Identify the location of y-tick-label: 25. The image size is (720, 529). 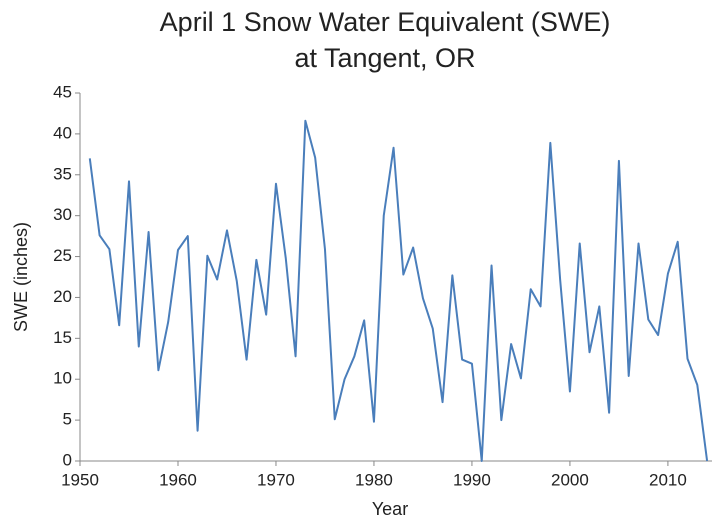
(62, 255).